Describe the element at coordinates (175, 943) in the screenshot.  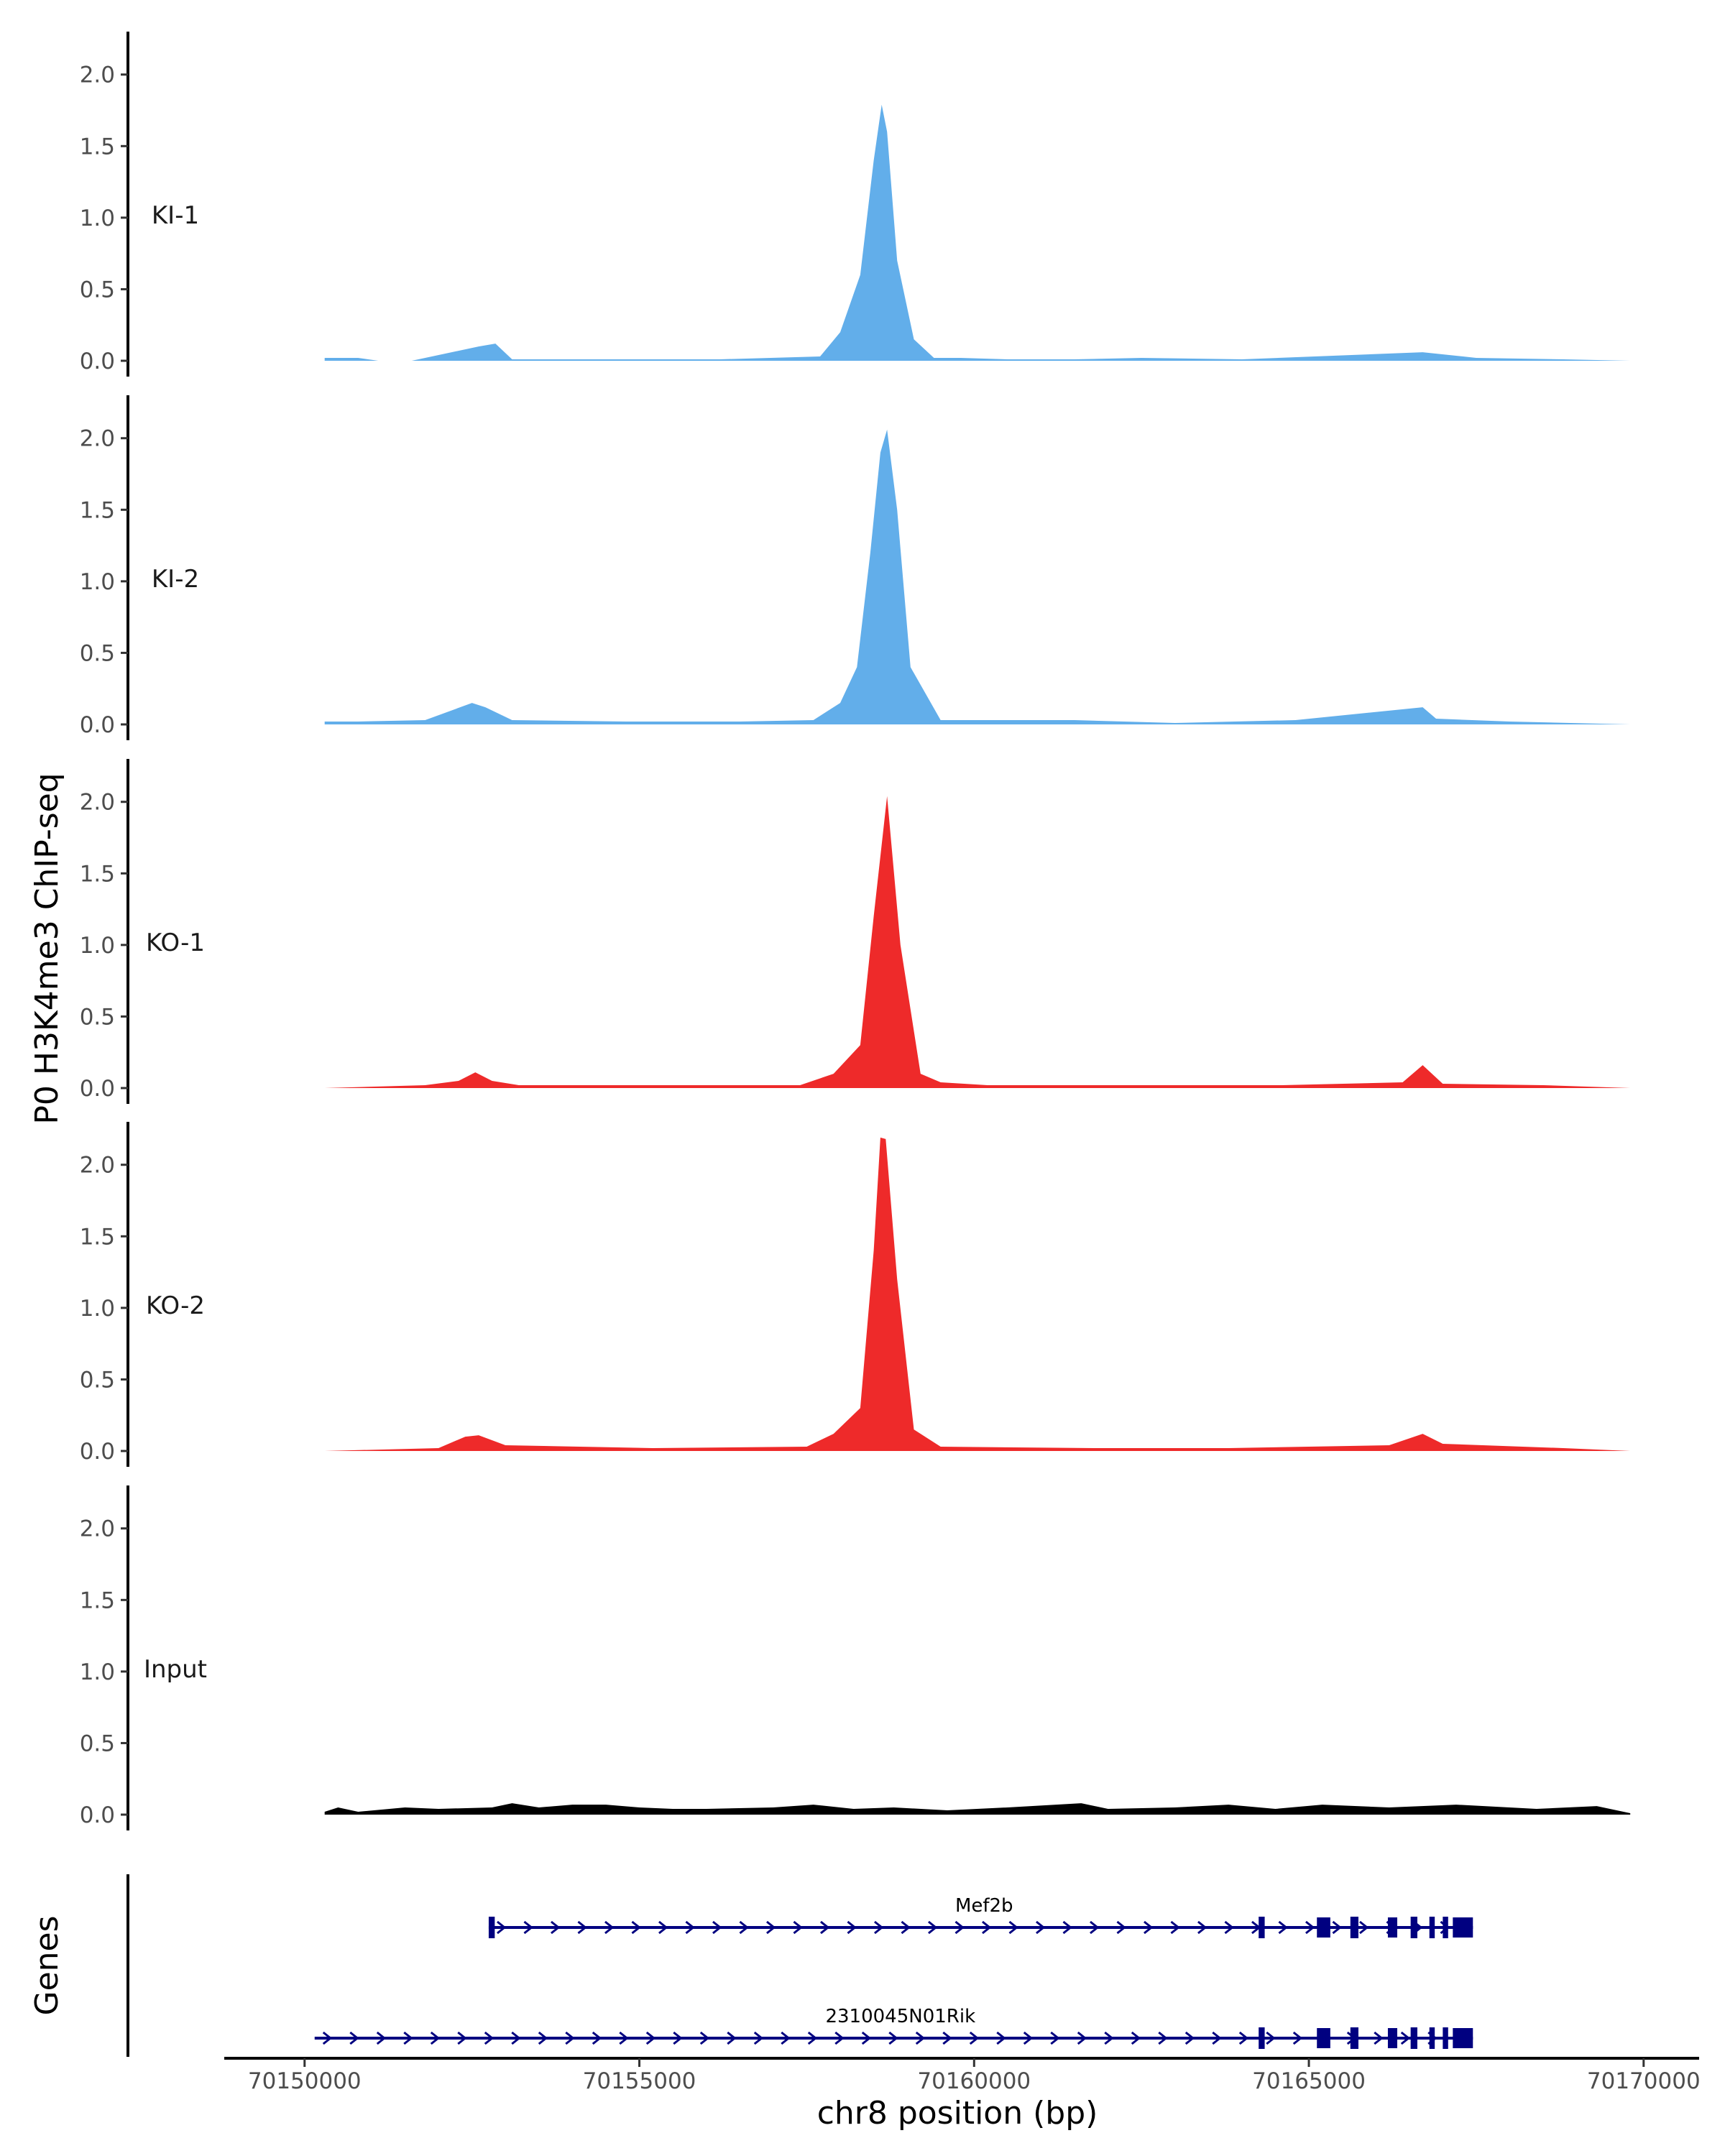
I see `track-label: KO-1` at that location.